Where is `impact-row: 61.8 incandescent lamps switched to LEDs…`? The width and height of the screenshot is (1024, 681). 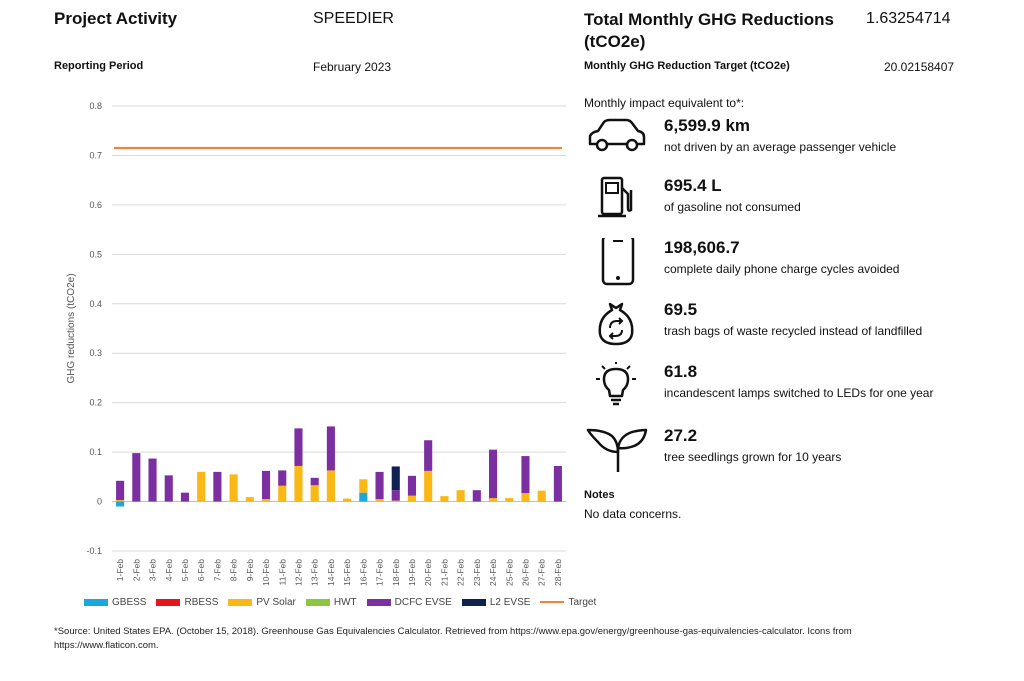
impact-row: 61.8 incandescent lamps switched to LEDs… is located at coordinates (784, 387).